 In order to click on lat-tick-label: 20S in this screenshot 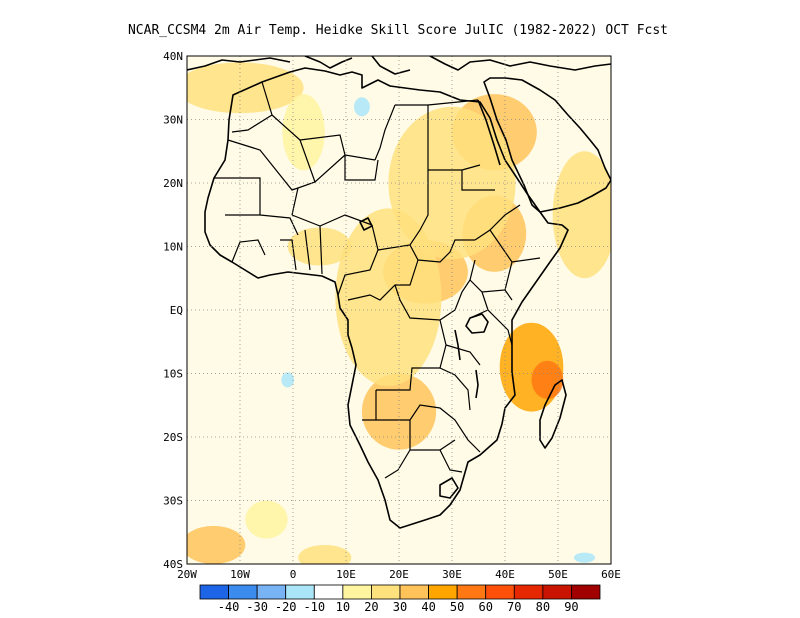, I will do `click(173, 437)`.